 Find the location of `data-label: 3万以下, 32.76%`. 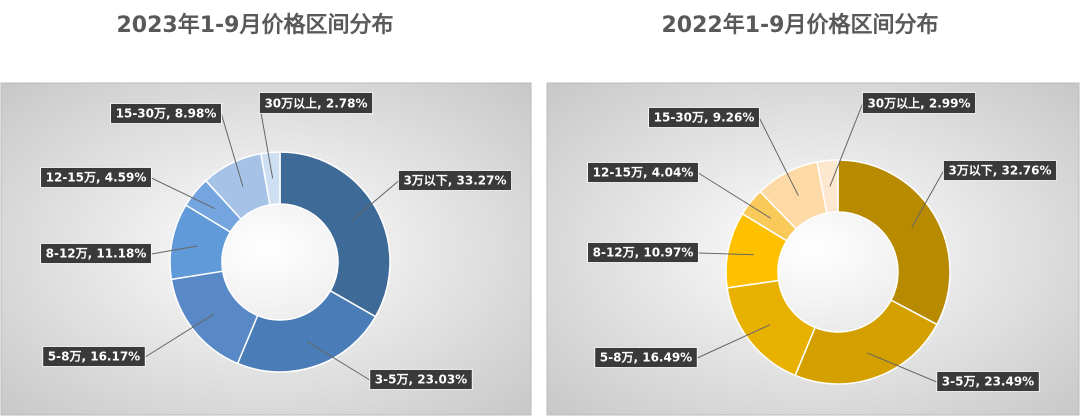

data-label: 3万以下, 32.76% is located at coordinates (999, 171).